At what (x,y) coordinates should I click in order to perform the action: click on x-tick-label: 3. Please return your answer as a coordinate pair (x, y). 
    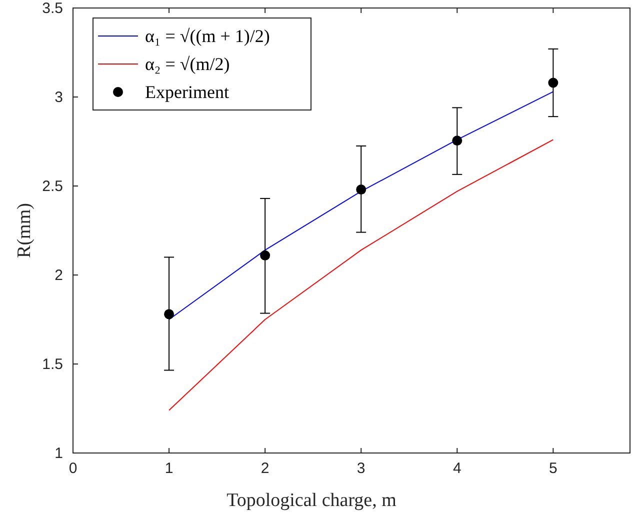
    Looking at the image, I should click on (361, 468).